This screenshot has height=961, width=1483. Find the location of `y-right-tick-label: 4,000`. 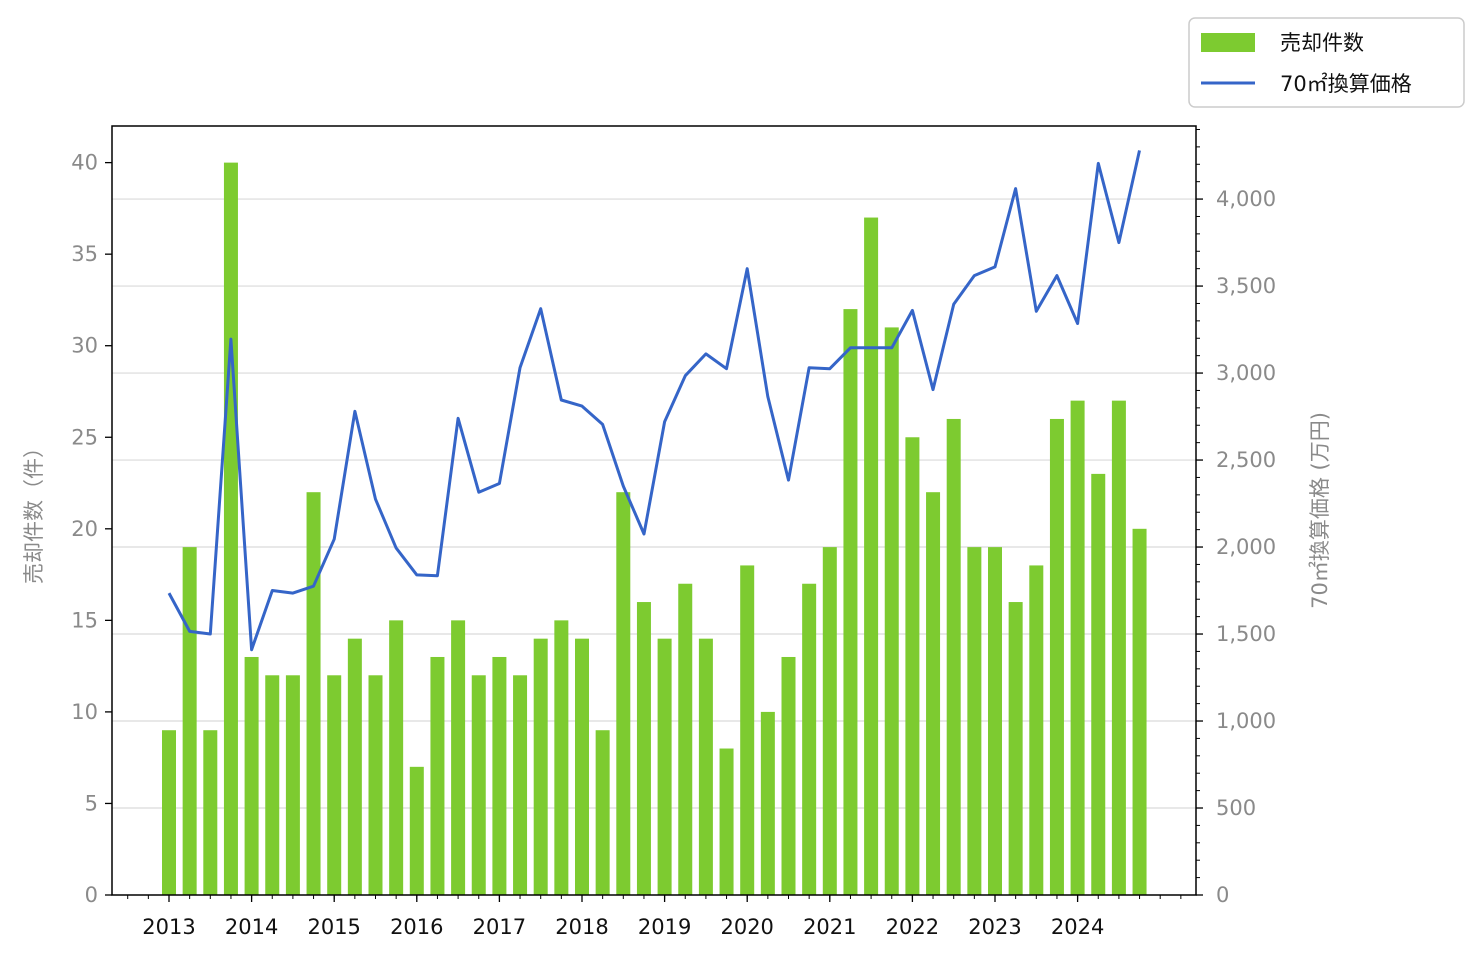

y-right-tick-label: 4,000 is located at coordinates (1246, 199).